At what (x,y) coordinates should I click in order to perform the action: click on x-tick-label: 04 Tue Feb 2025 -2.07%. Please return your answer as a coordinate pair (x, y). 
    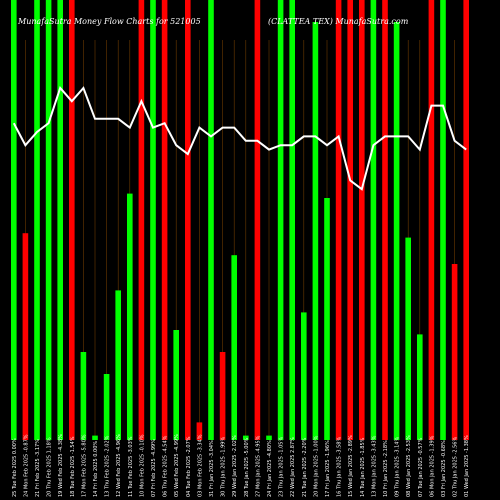
    Looking at the image, I should click on (189, 466).